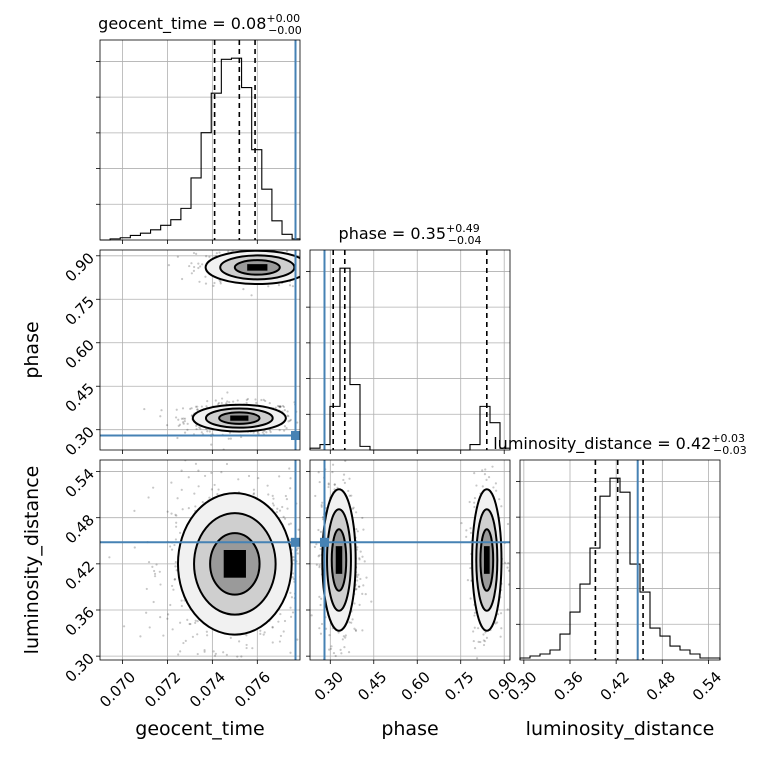 The height and width of the screenshot is (760, 760). Describe the element at coordinates (392, 233) in the screenshot. I see `title-text: phase = 0.35` at that location.